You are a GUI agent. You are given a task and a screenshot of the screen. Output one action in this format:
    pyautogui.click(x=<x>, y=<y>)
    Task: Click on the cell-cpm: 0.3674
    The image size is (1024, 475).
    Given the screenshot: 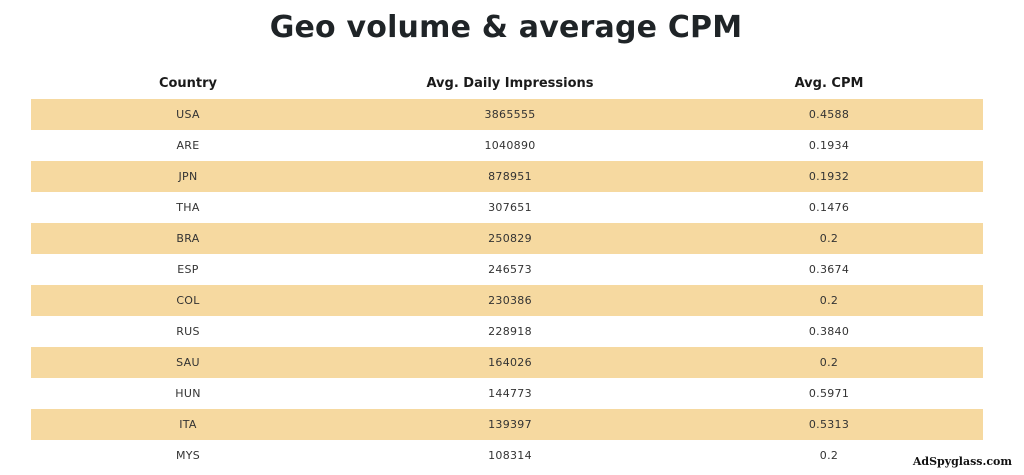 What is the action you would take?
    pyautogui.click(x=829, y=269)
    